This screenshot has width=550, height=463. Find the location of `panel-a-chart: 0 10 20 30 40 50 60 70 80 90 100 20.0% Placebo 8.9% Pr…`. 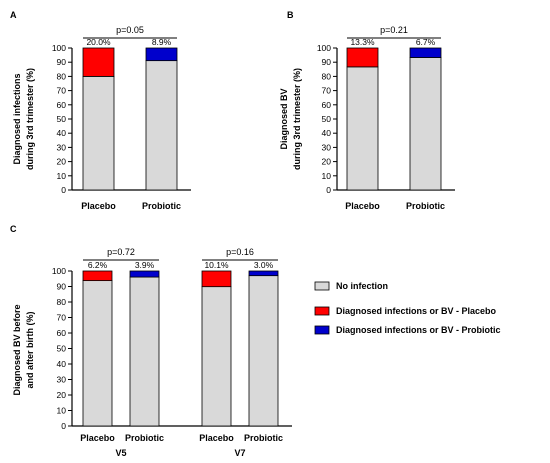

panel-a-chart: 0 10 20 30 40 50 60 70 80 90 100 20.0% Placebo 8.9% Pr… is located at coordinates (101, 118).